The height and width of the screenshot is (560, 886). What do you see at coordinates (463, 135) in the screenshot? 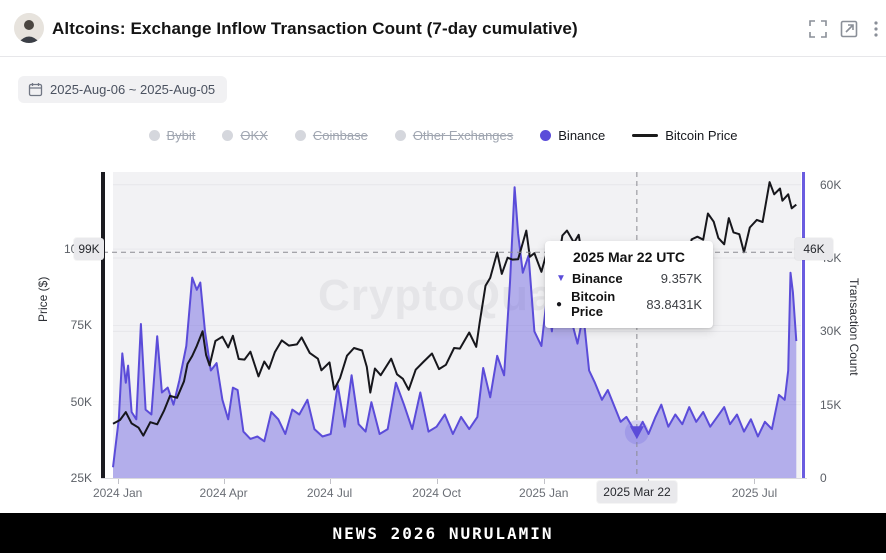
I see `legend-label: Other Exchanges` at bounding box center [463, 135].